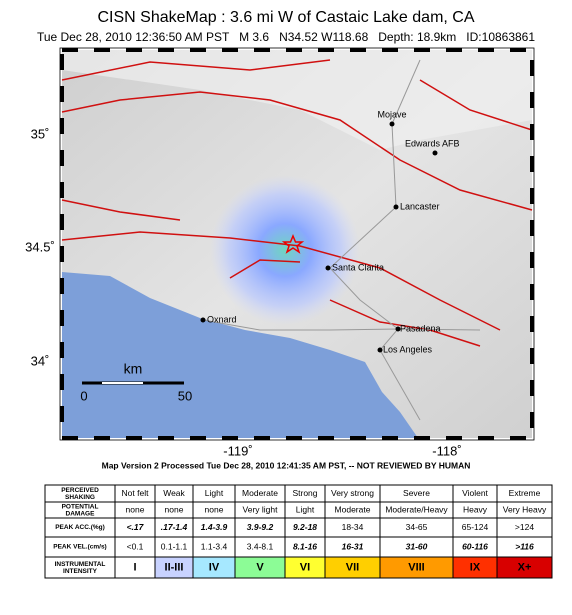 The image size is (572, 615). What do you see at coordinates (352, 493) in the screenshot?
I see `table-value: Very strong` at bounding box center [352, 493].